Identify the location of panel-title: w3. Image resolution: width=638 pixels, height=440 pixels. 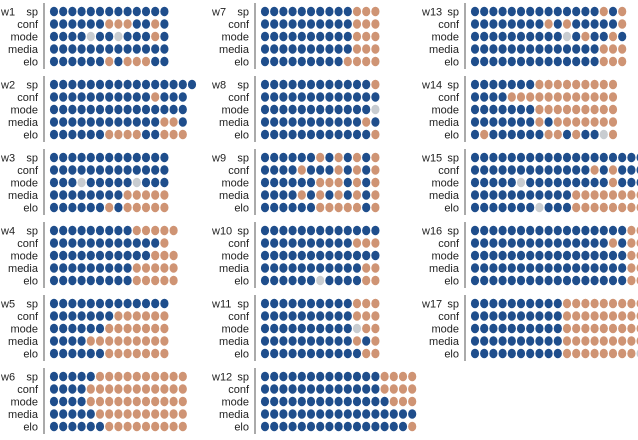
(7, 159).